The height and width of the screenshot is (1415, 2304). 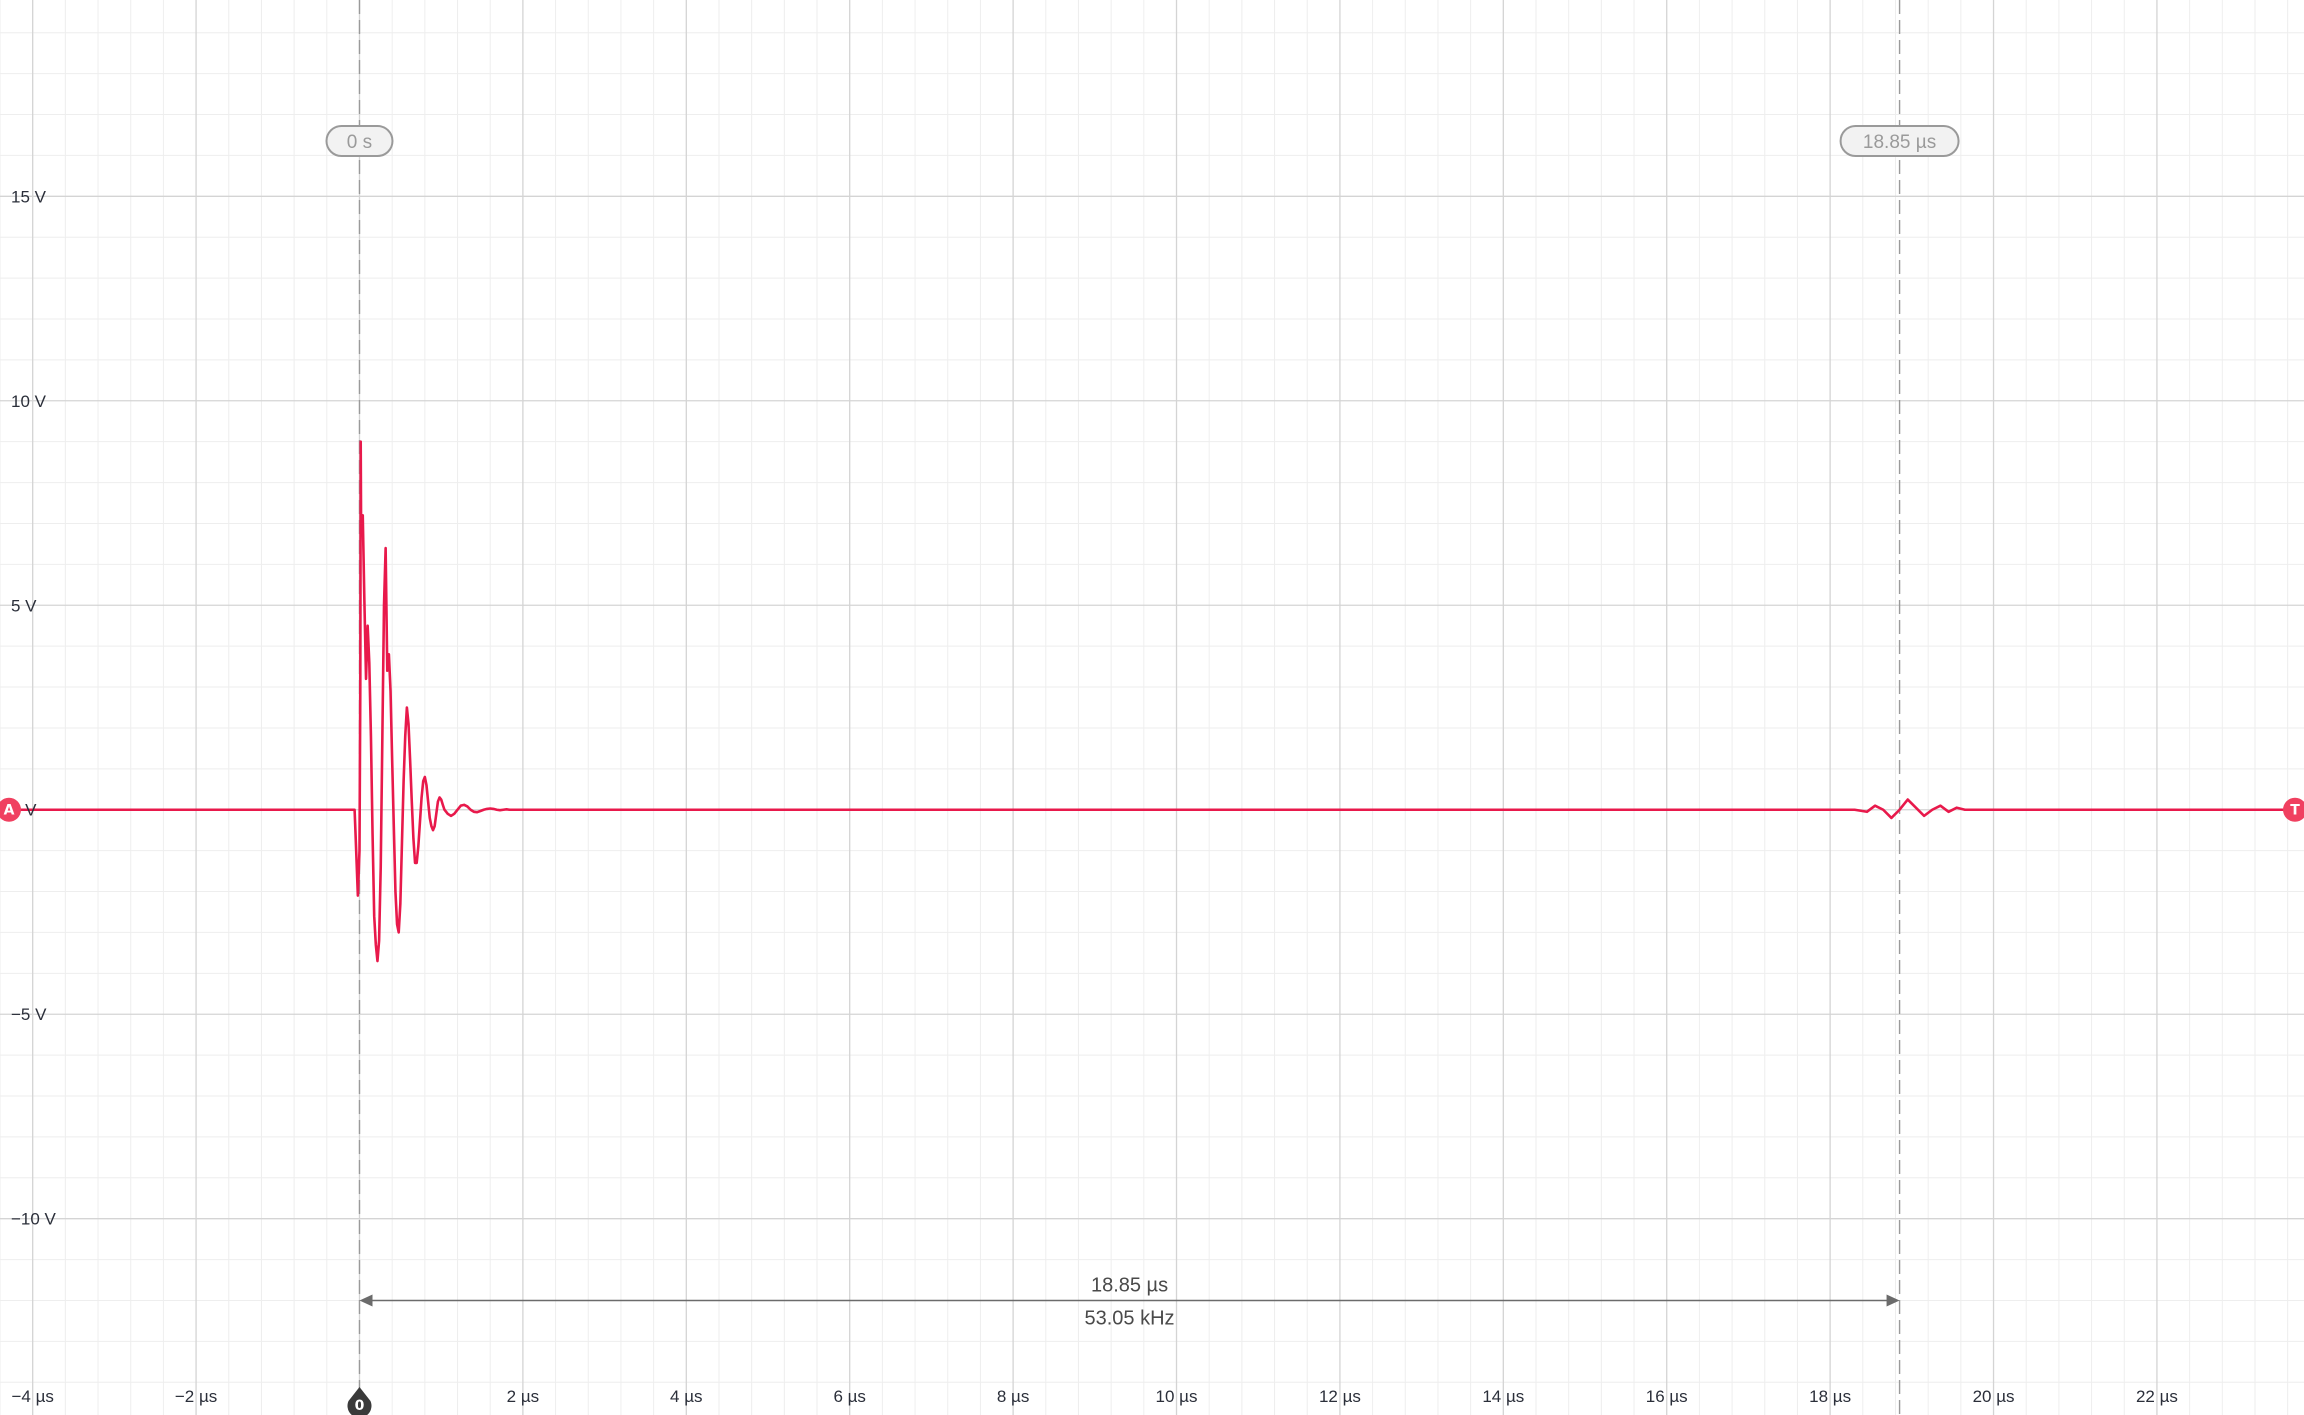 What do you see at coordinates (1503, 1396) in the screenshot?
I see `x-tick-label: 14 µs` at bounding box center [1503, 1396].